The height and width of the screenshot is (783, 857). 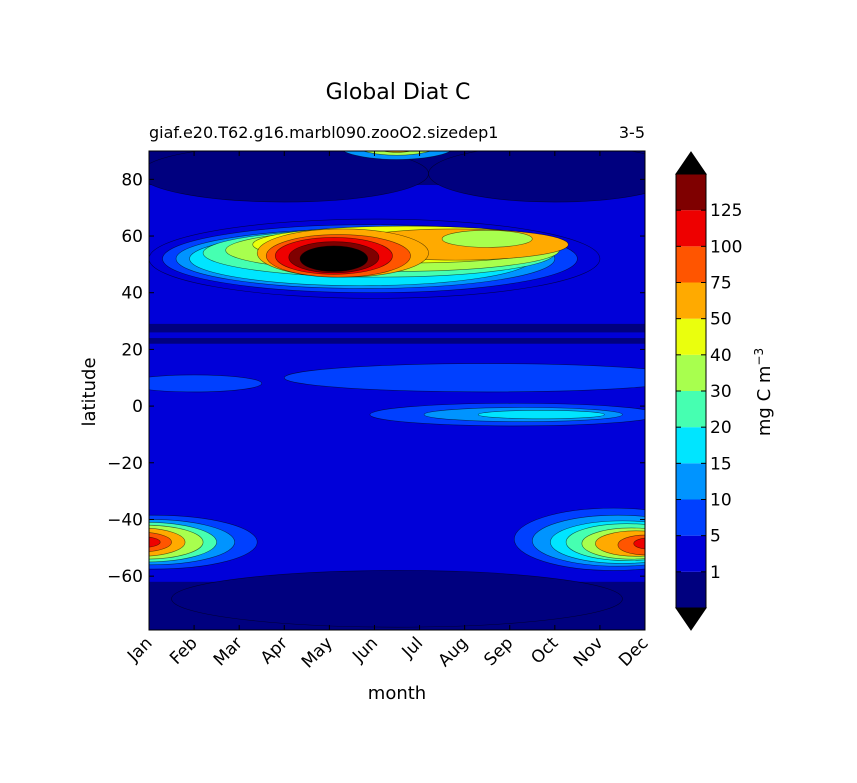 I want to click on field-south-jan-lvl6, so click(x=176, y=542).